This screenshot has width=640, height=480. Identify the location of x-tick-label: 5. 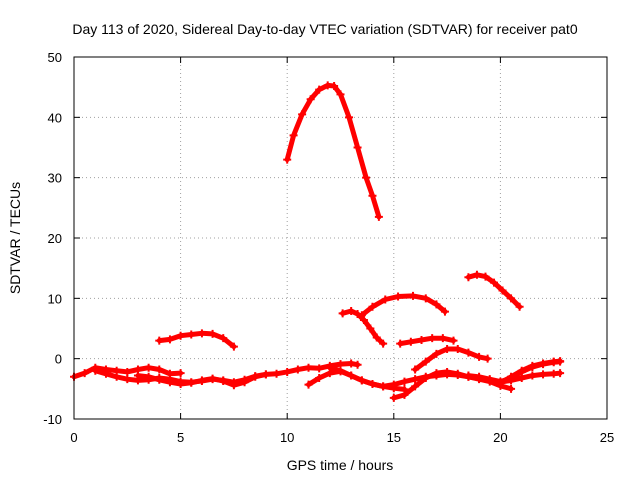
(180, 437).